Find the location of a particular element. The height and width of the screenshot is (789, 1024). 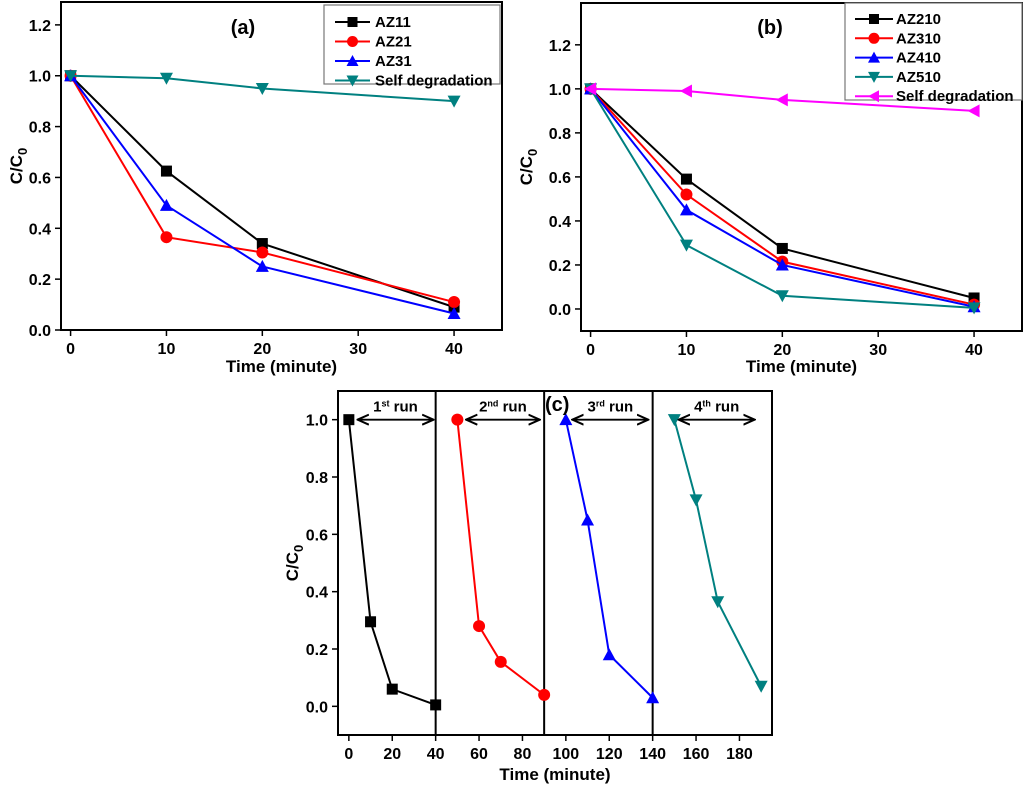

series-az510 is located at coordinates (782, 199).